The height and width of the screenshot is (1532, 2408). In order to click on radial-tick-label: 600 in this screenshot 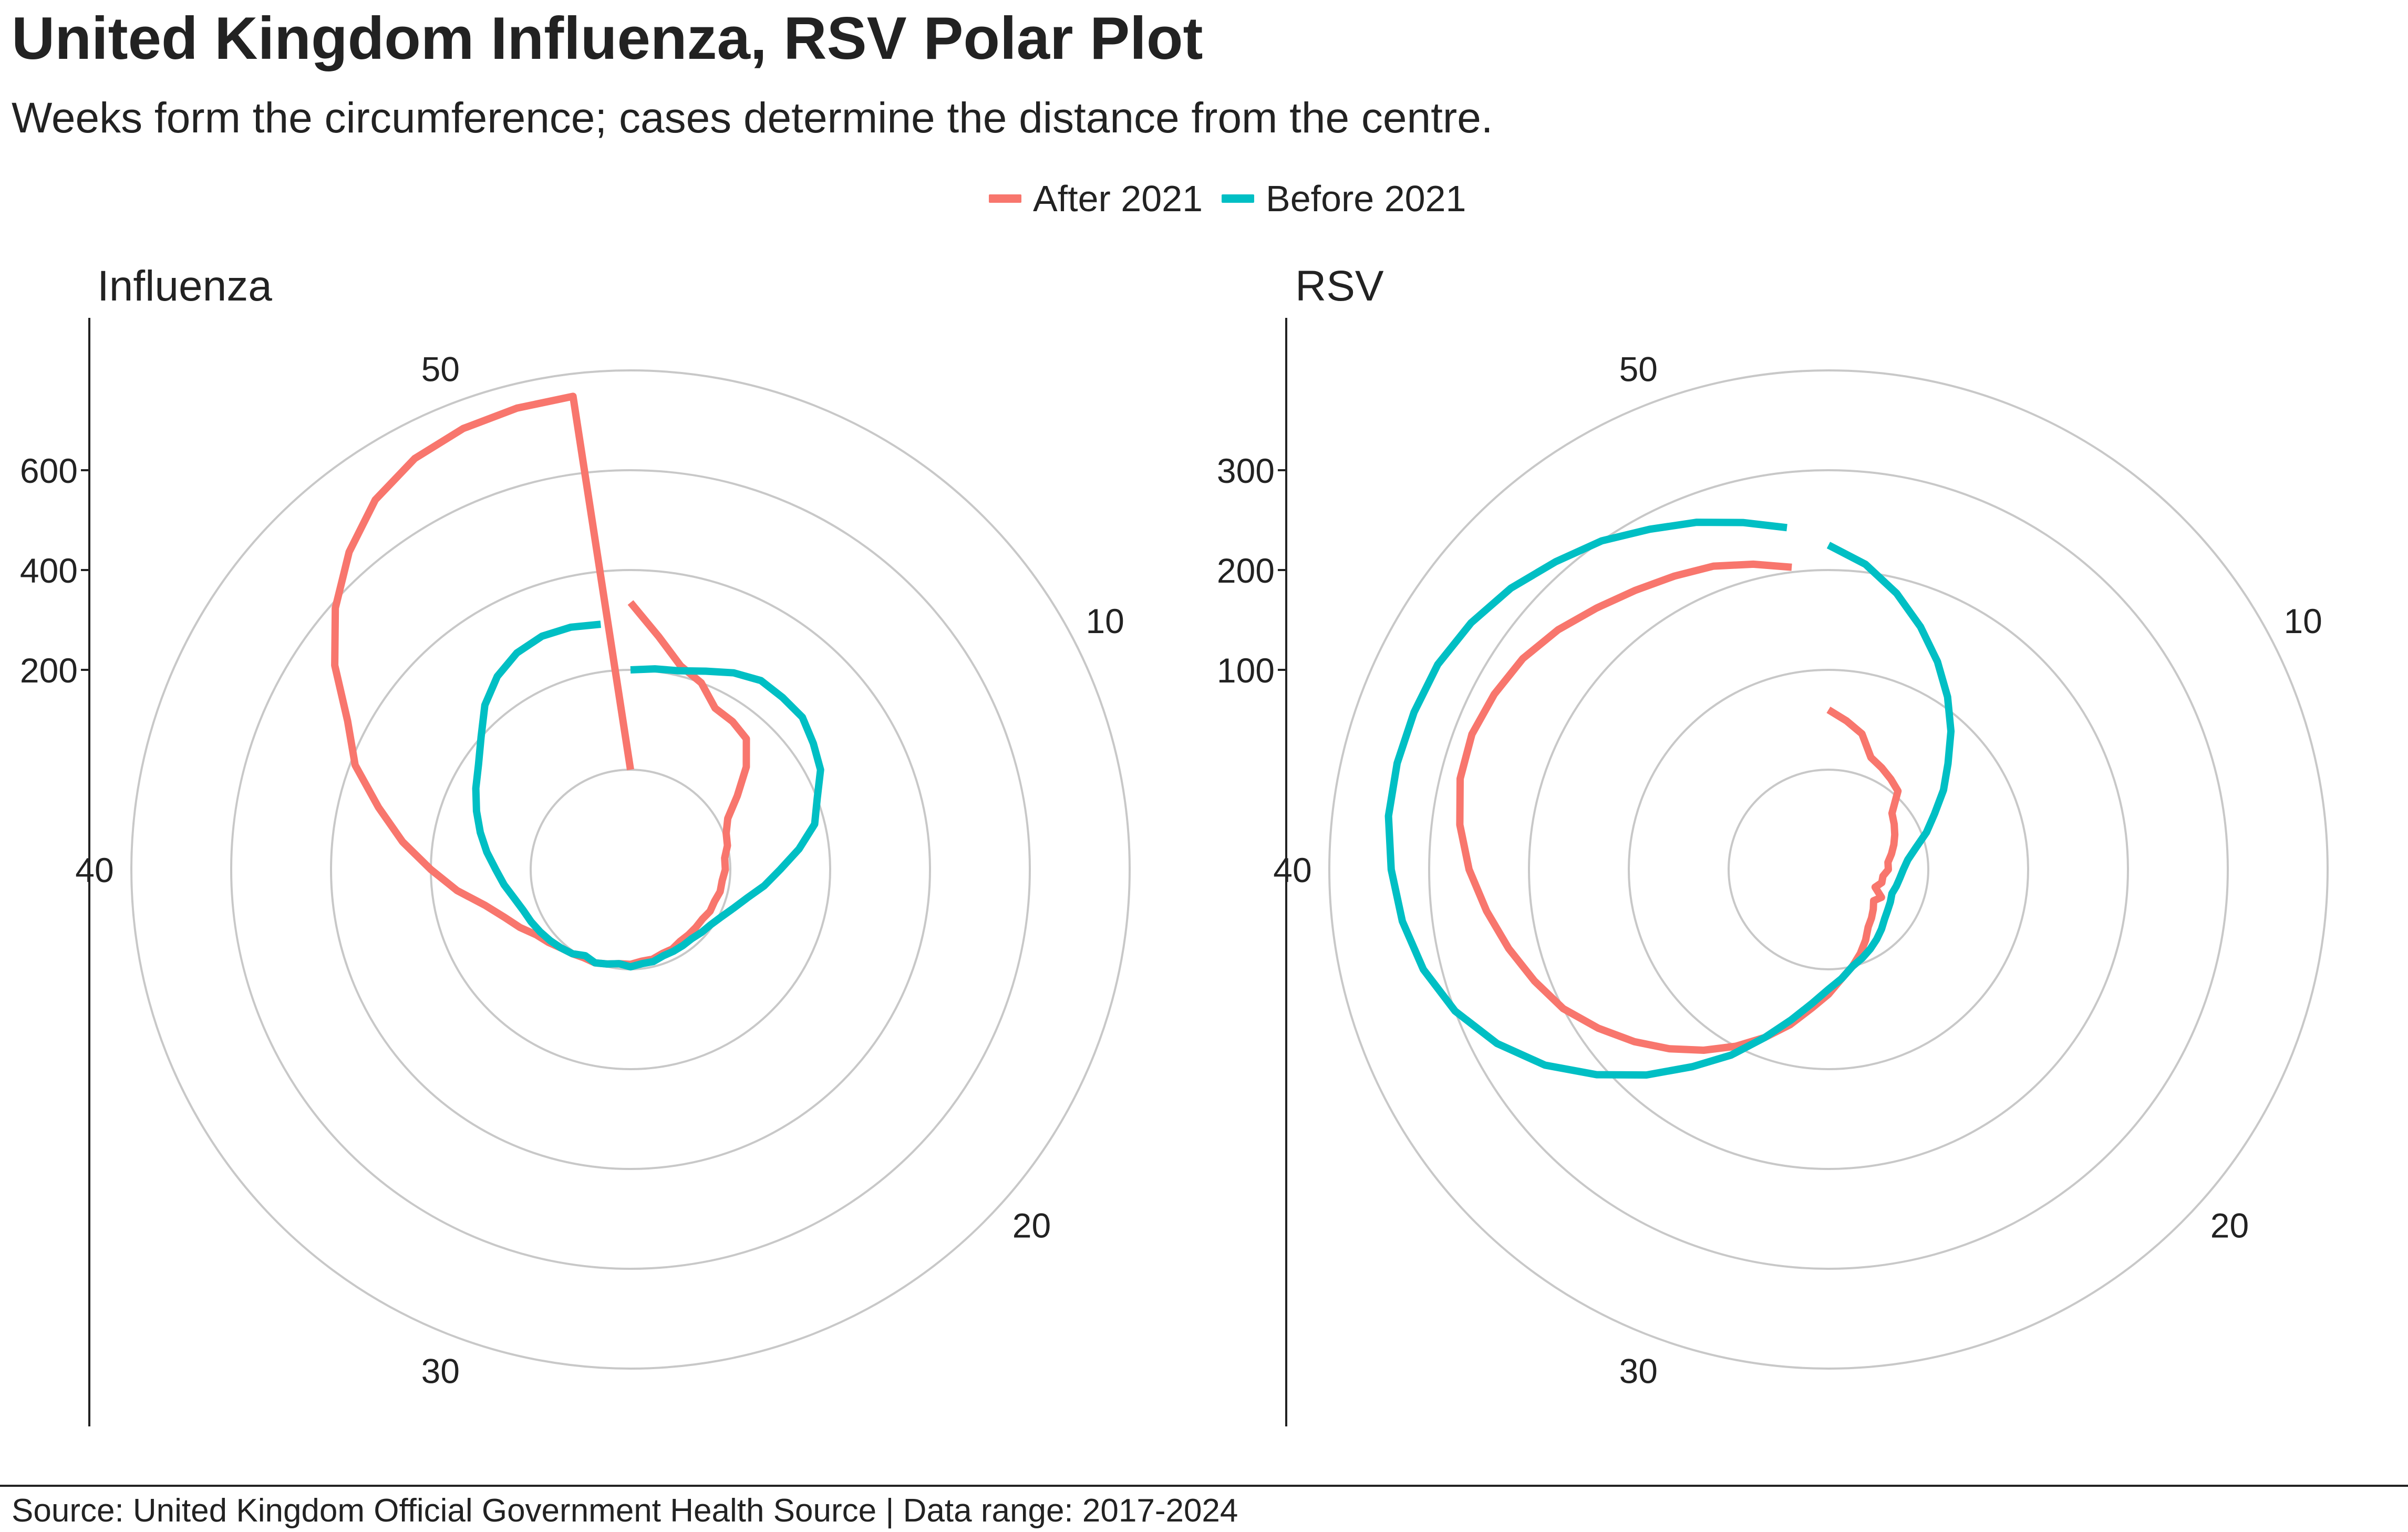, I will do `click(49, 470)`.